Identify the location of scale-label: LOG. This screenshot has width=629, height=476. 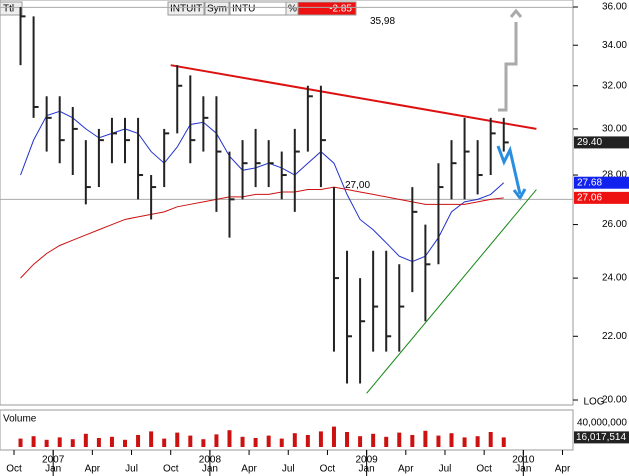
(593, 402).